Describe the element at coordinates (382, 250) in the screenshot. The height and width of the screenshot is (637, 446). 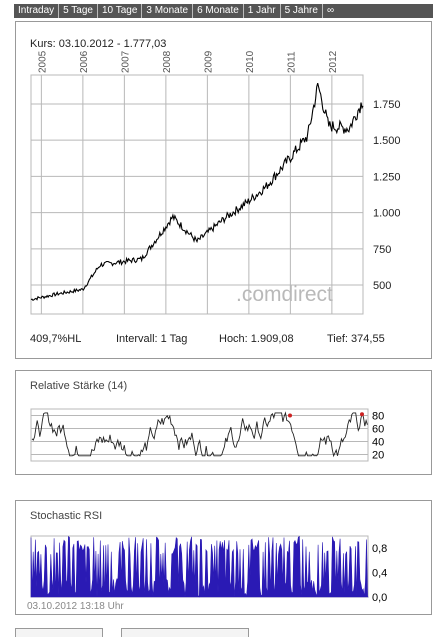
I see `y-tick-label: 750` at that location.